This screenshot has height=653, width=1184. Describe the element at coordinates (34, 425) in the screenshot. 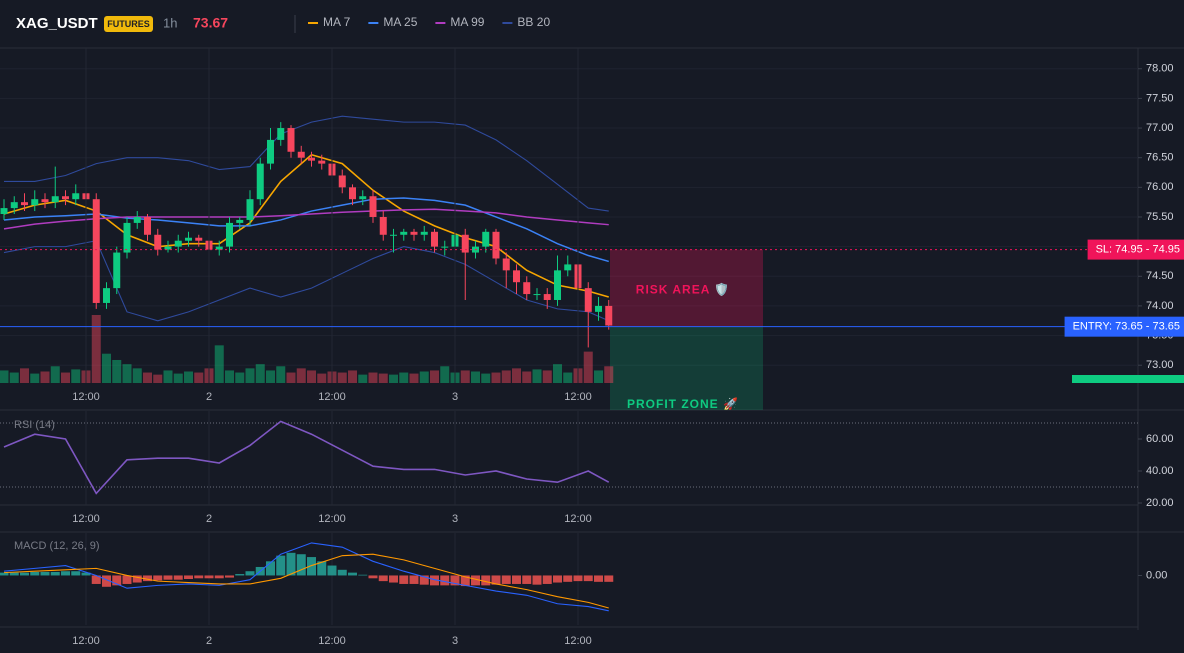

I see `pane-label: RSI (14)` at that location.